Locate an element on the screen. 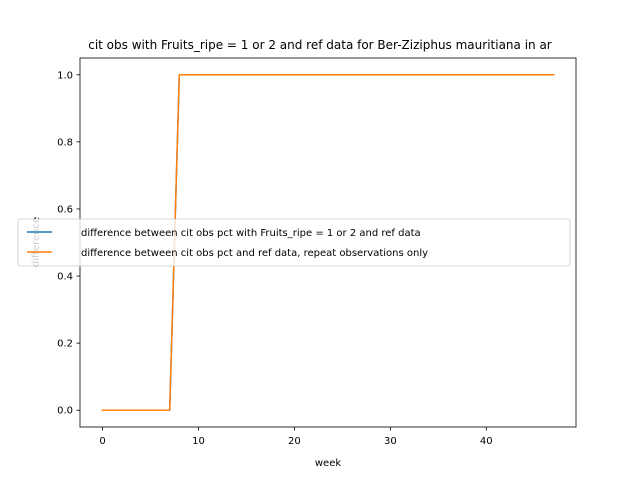  x-axis-label: week is located at coordinates (328, 463).